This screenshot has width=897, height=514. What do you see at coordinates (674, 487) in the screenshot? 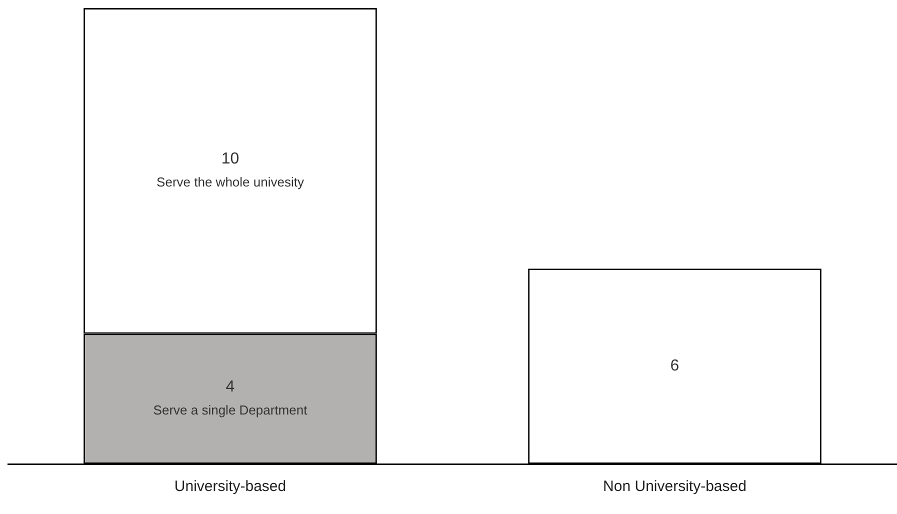
I see `x-tick-label: Non University-based` at bounding box center [674, 487].